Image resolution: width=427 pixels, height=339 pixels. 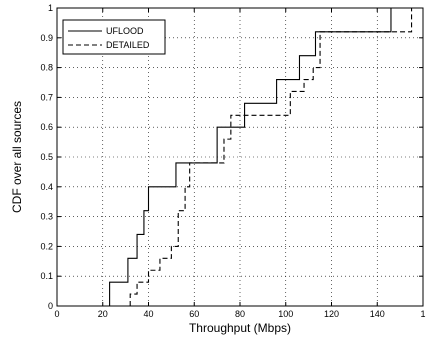 I want to click on x-axis-label: Throughput (Mbps), so click(x=240, y=328).